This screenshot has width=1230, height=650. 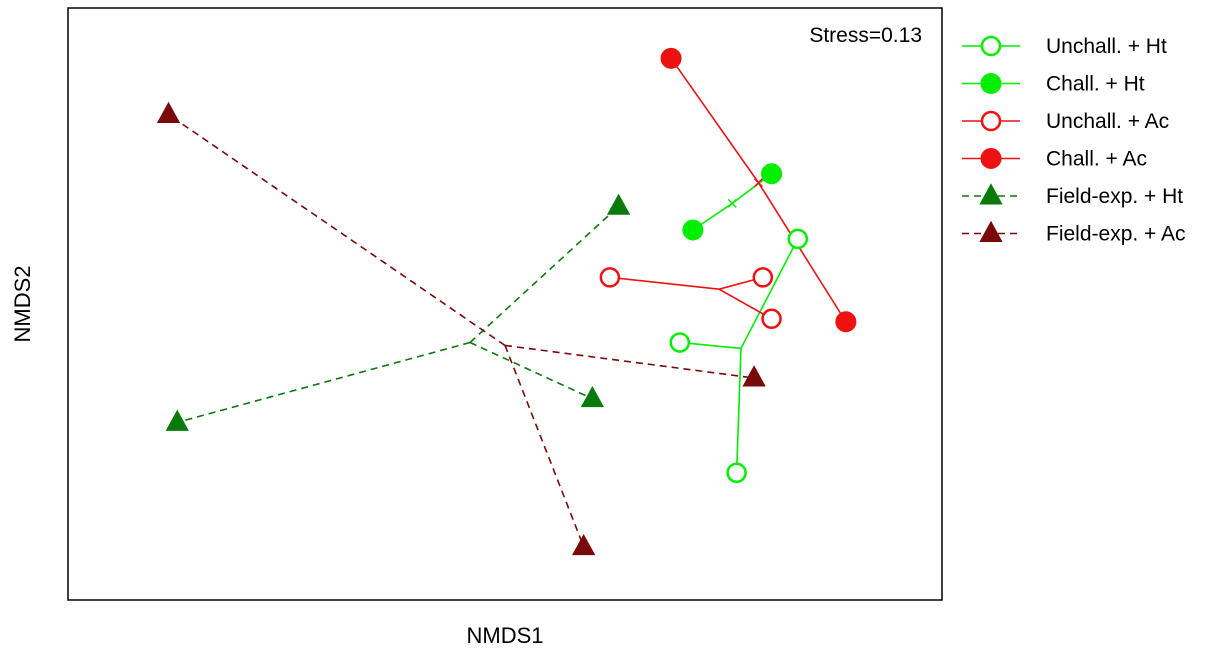 I want to click on legend-item-field-exp-ht: Field-exp. + Ht, so click(x=1072, y=195).